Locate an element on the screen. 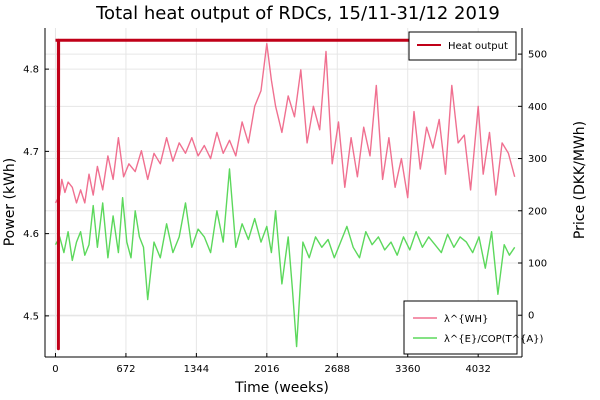 The width and height of the screenshot is (600, 400). legend-top: Heat output is located at coordinates (462, 46).